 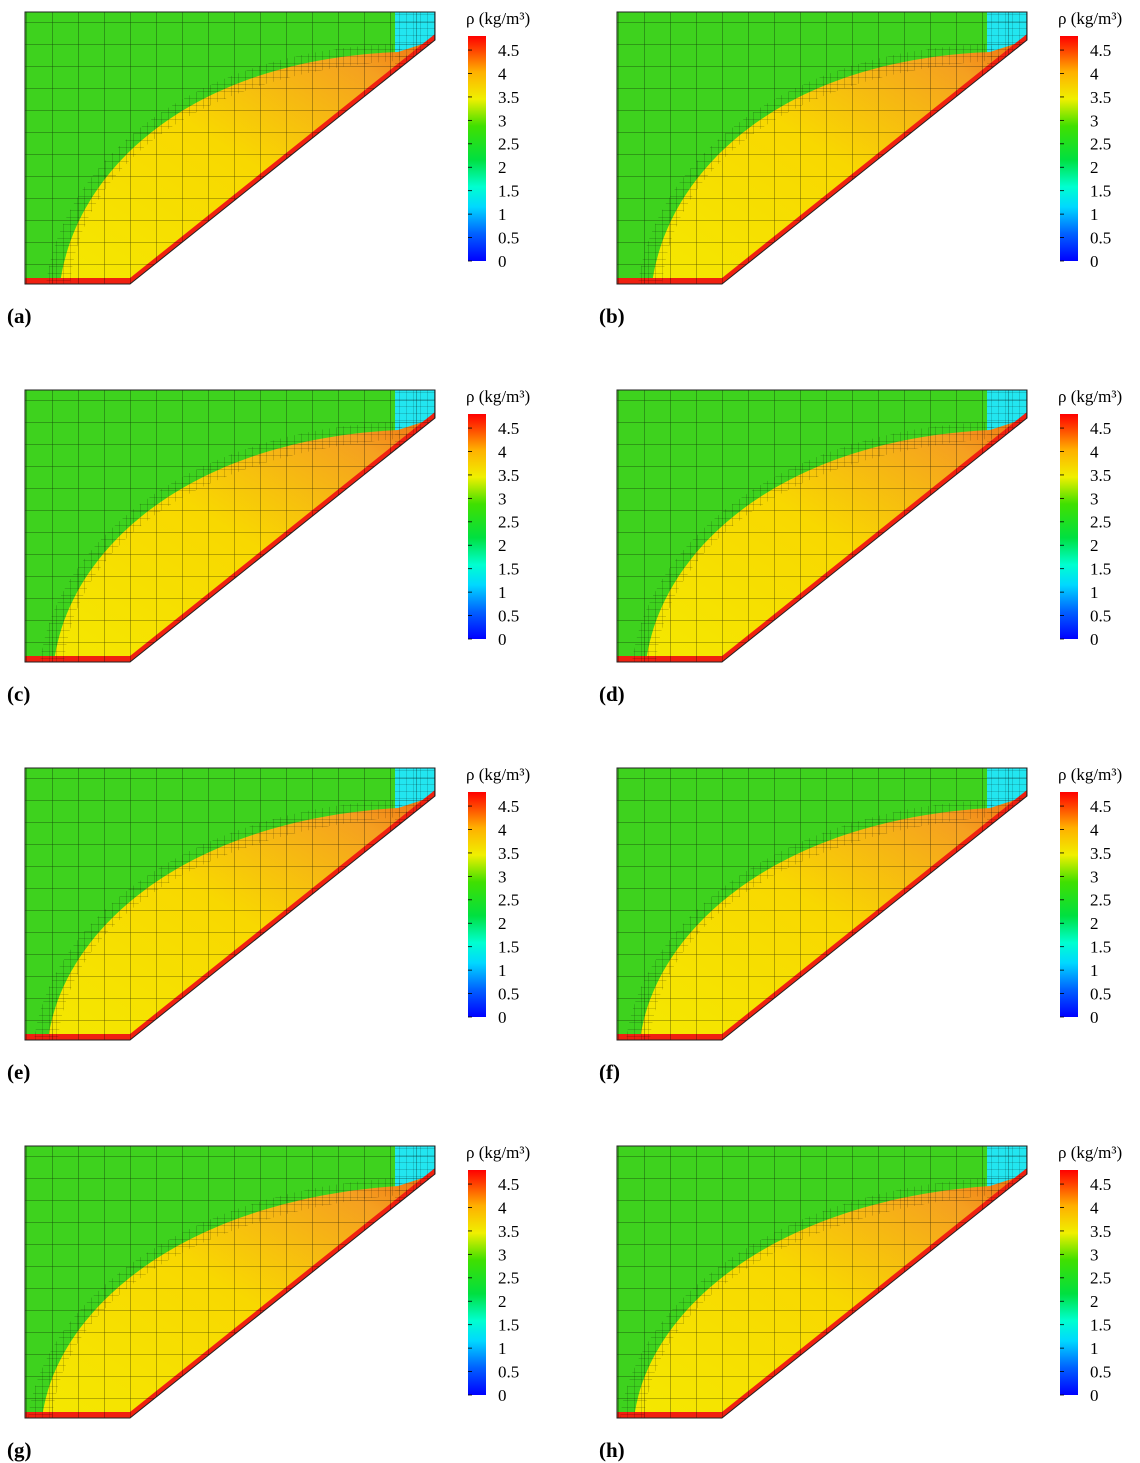 What do you see at coordinates (612, 316) in the screenshot?
I see `panel-label: (b)` at bounding box center [612, 316].